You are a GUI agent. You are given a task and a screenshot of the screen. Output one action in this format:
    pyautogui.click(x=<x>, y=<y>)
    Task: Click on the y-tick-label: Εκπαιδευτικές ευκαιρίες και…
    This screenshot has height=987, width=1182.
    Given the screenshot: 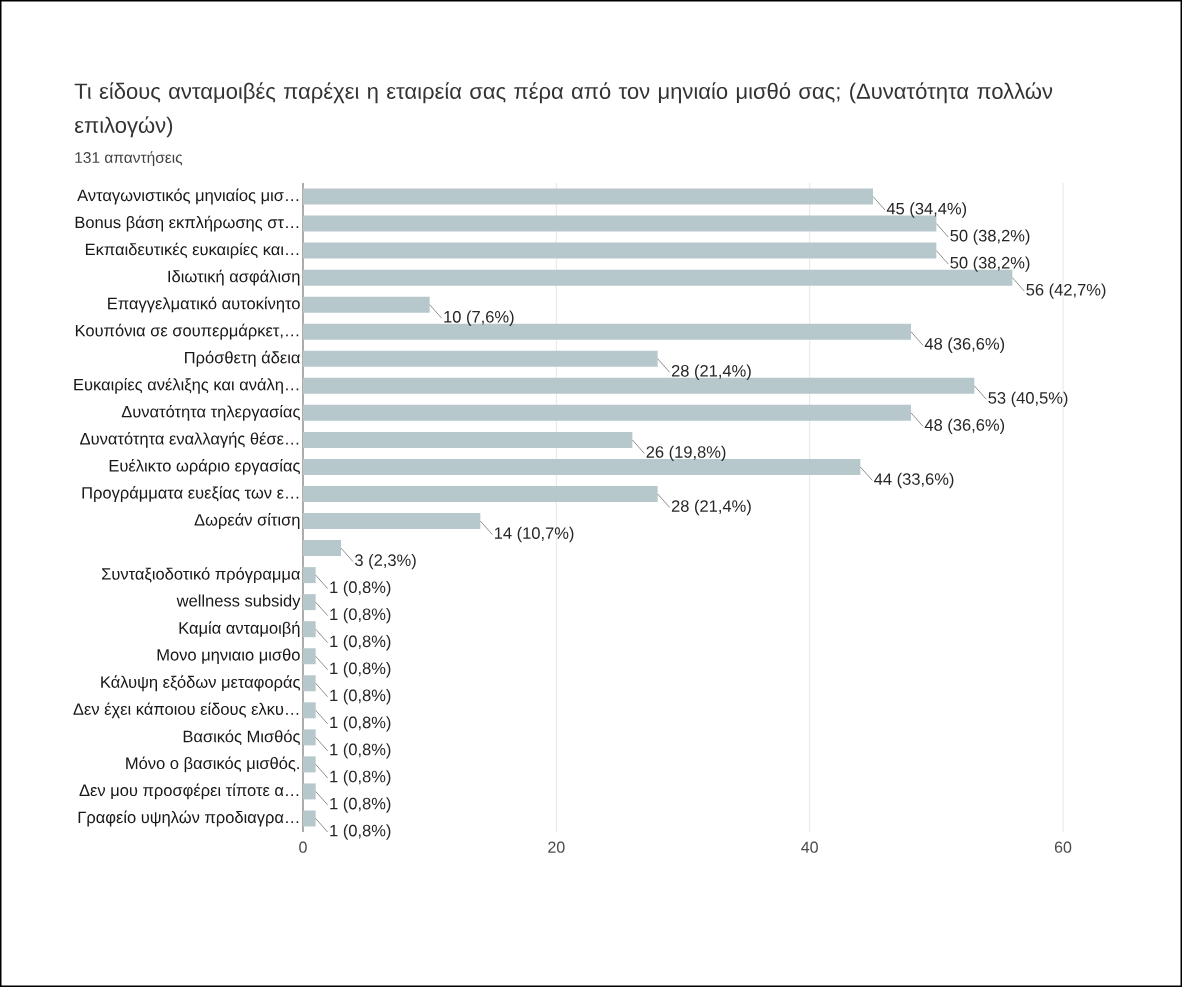 What is the action you would take?
    pyautogui.click(x=192, y=250)
    